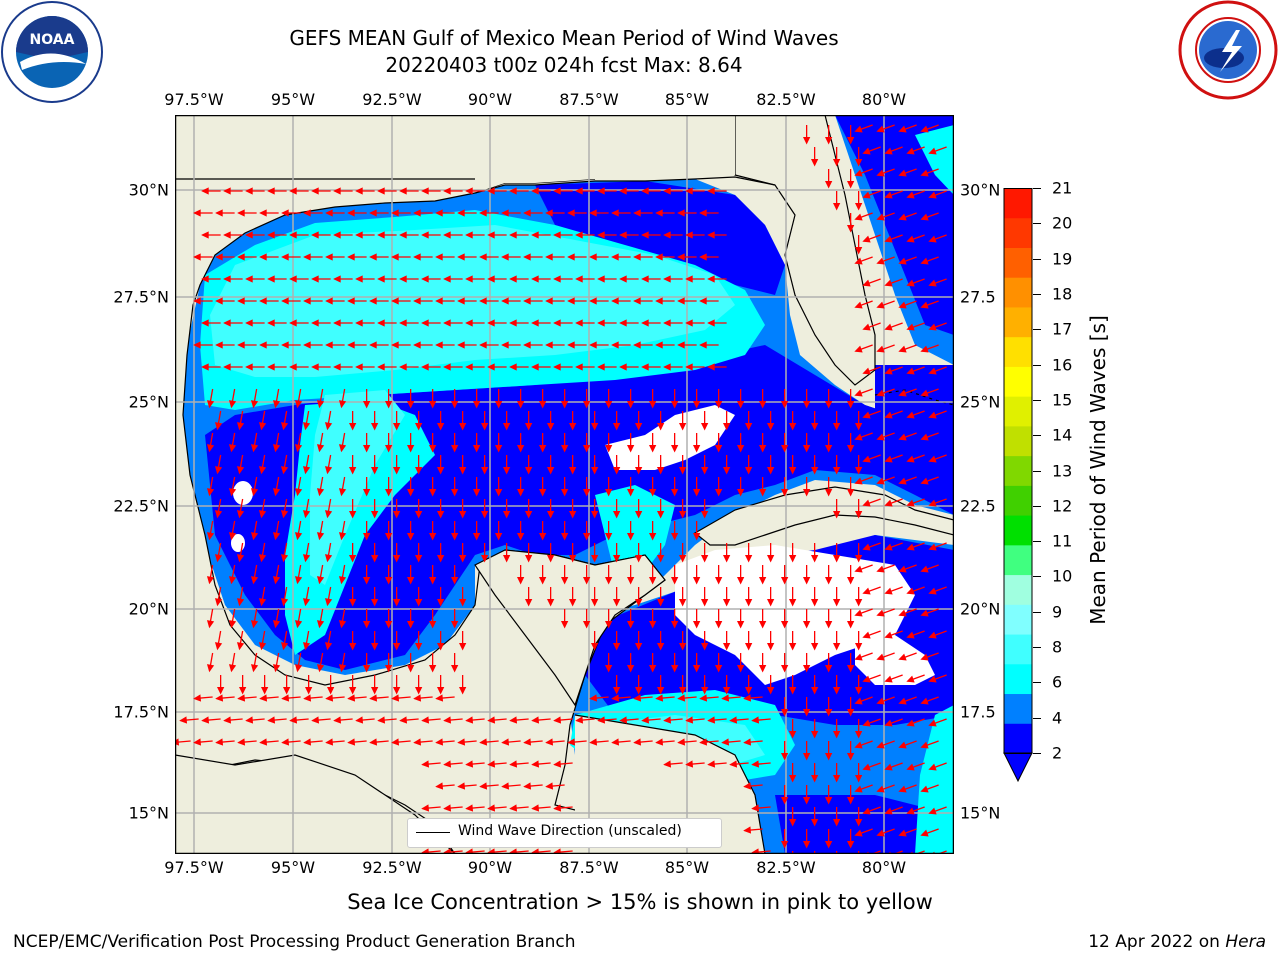 The width and height of the screenshot is (1280, 960). What do you see at coordinates (884, 867) in the screenshot?
I see `lon-label-bottom: 80°W` at bounding box center [884, 867].